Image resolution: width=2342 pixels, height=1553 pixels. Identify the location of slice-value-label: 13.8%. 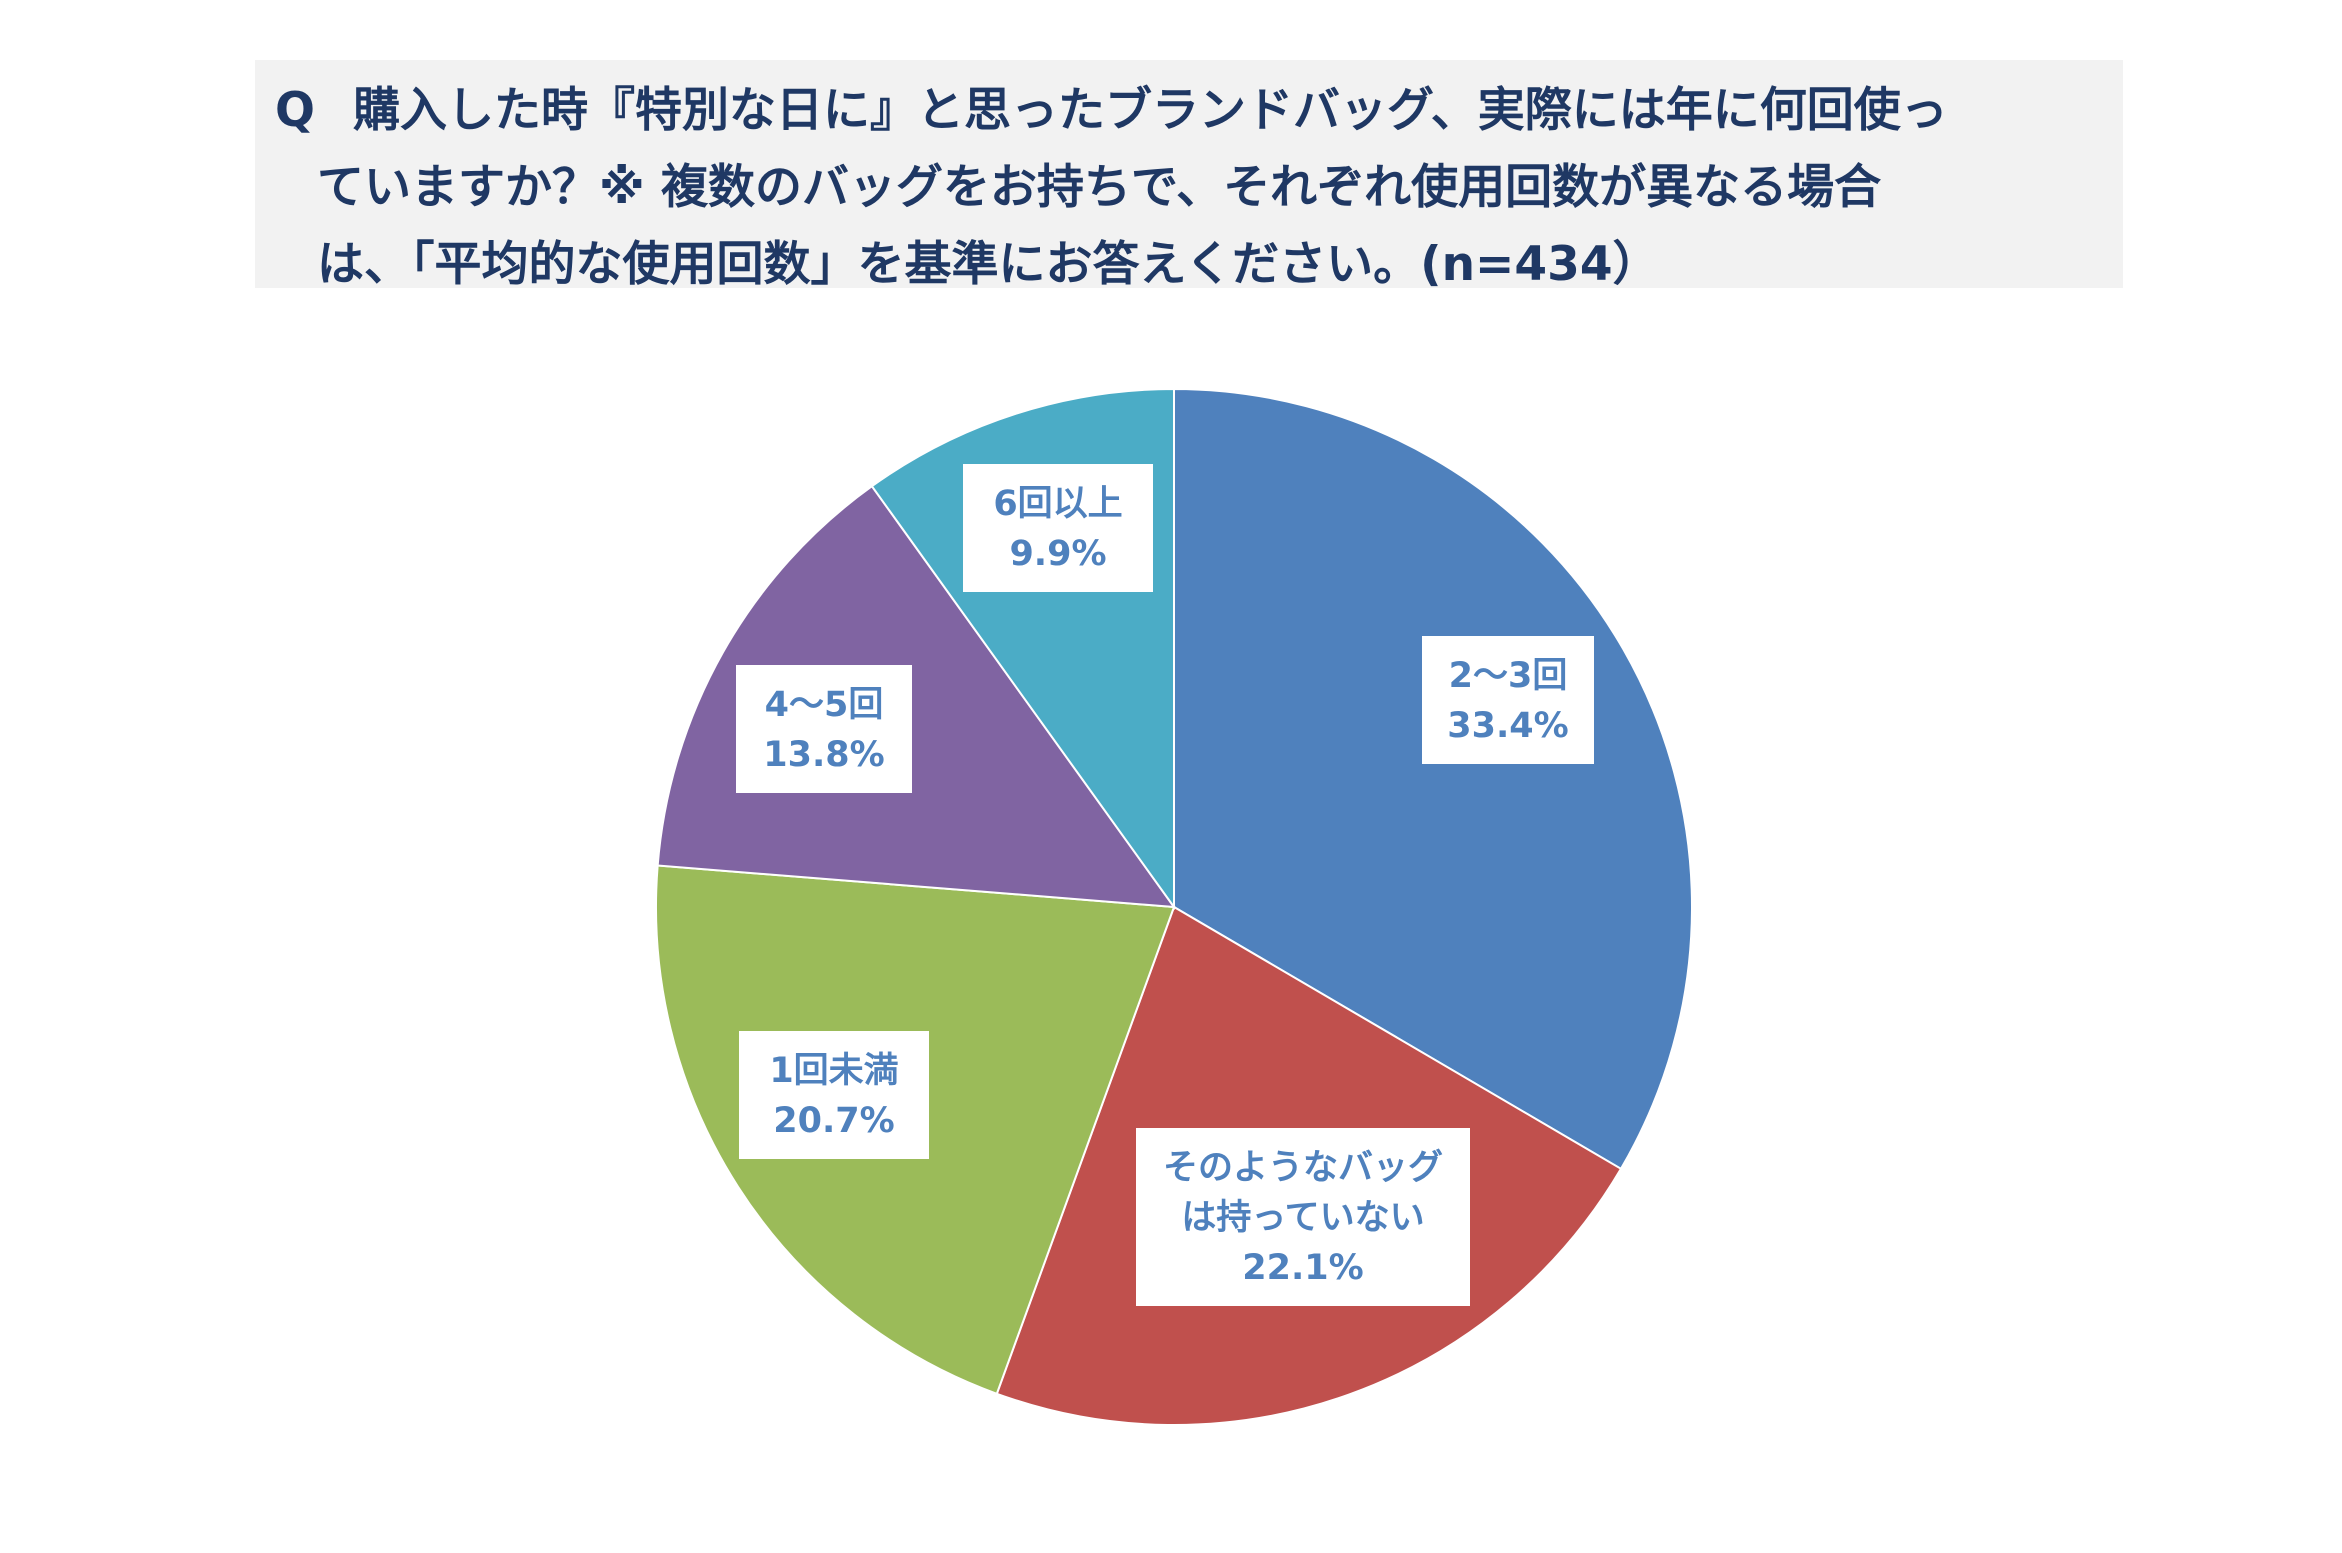
(823, 755).